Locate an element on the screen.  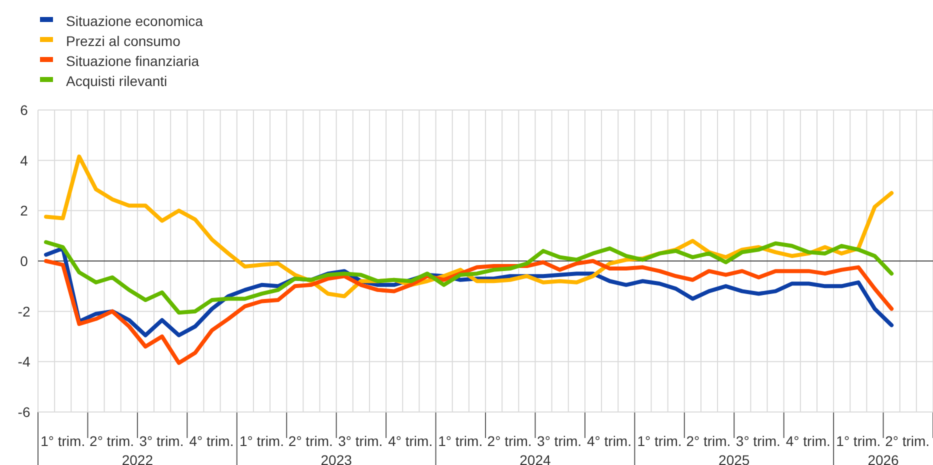
y-tick-label: 4 is located at coordinates (24, 160).